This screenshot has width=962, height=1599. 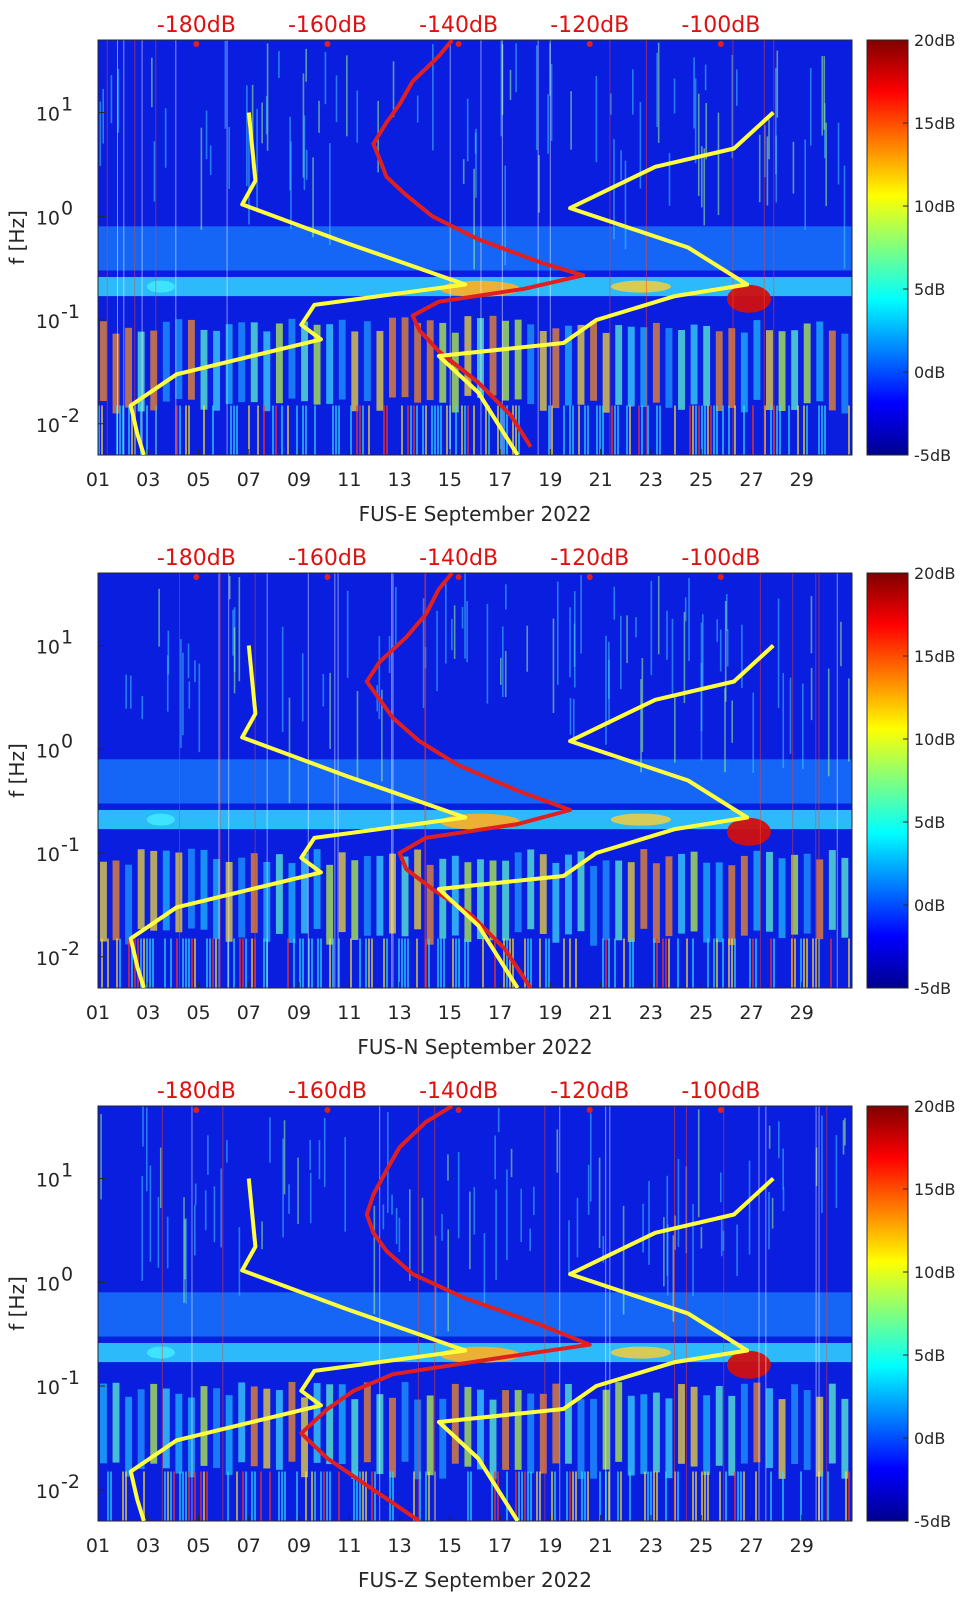 I want to click on y-tick-exponent: 0, so click(x=67, y=208).